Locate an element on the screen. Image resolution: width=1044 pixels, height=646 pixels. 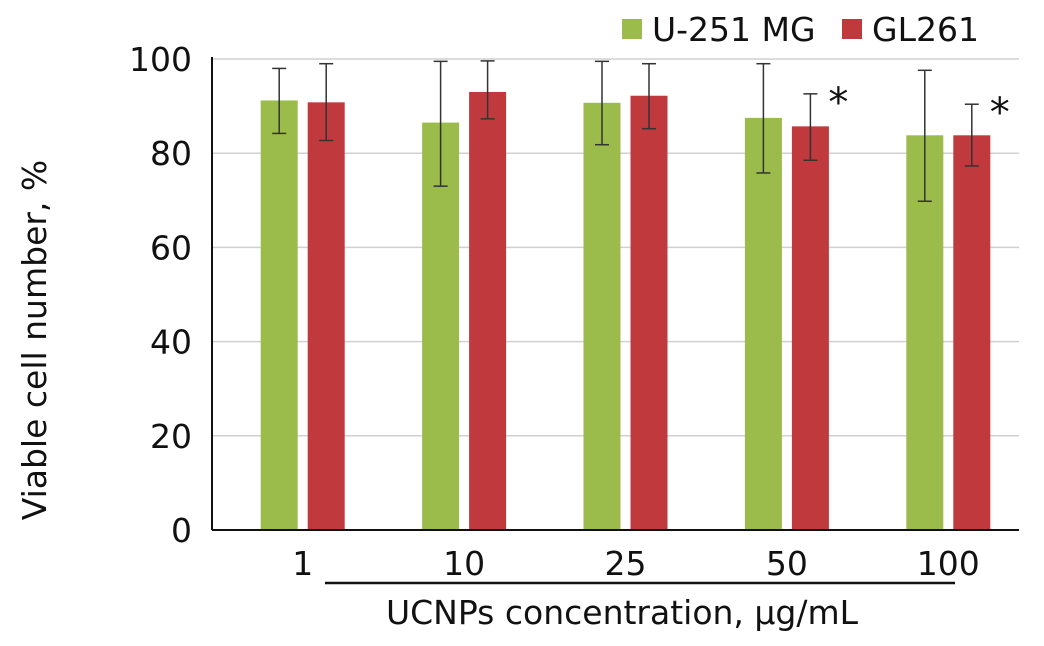
legend-label: GL261 is located at coordinates (925, 29).